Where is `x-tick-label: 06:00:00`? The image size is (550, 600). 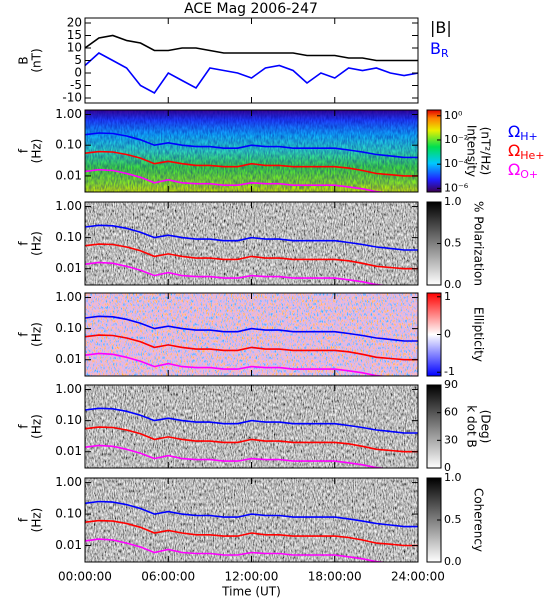
x-tick-label: 06:00:00 is located at coordinates (168, 577).